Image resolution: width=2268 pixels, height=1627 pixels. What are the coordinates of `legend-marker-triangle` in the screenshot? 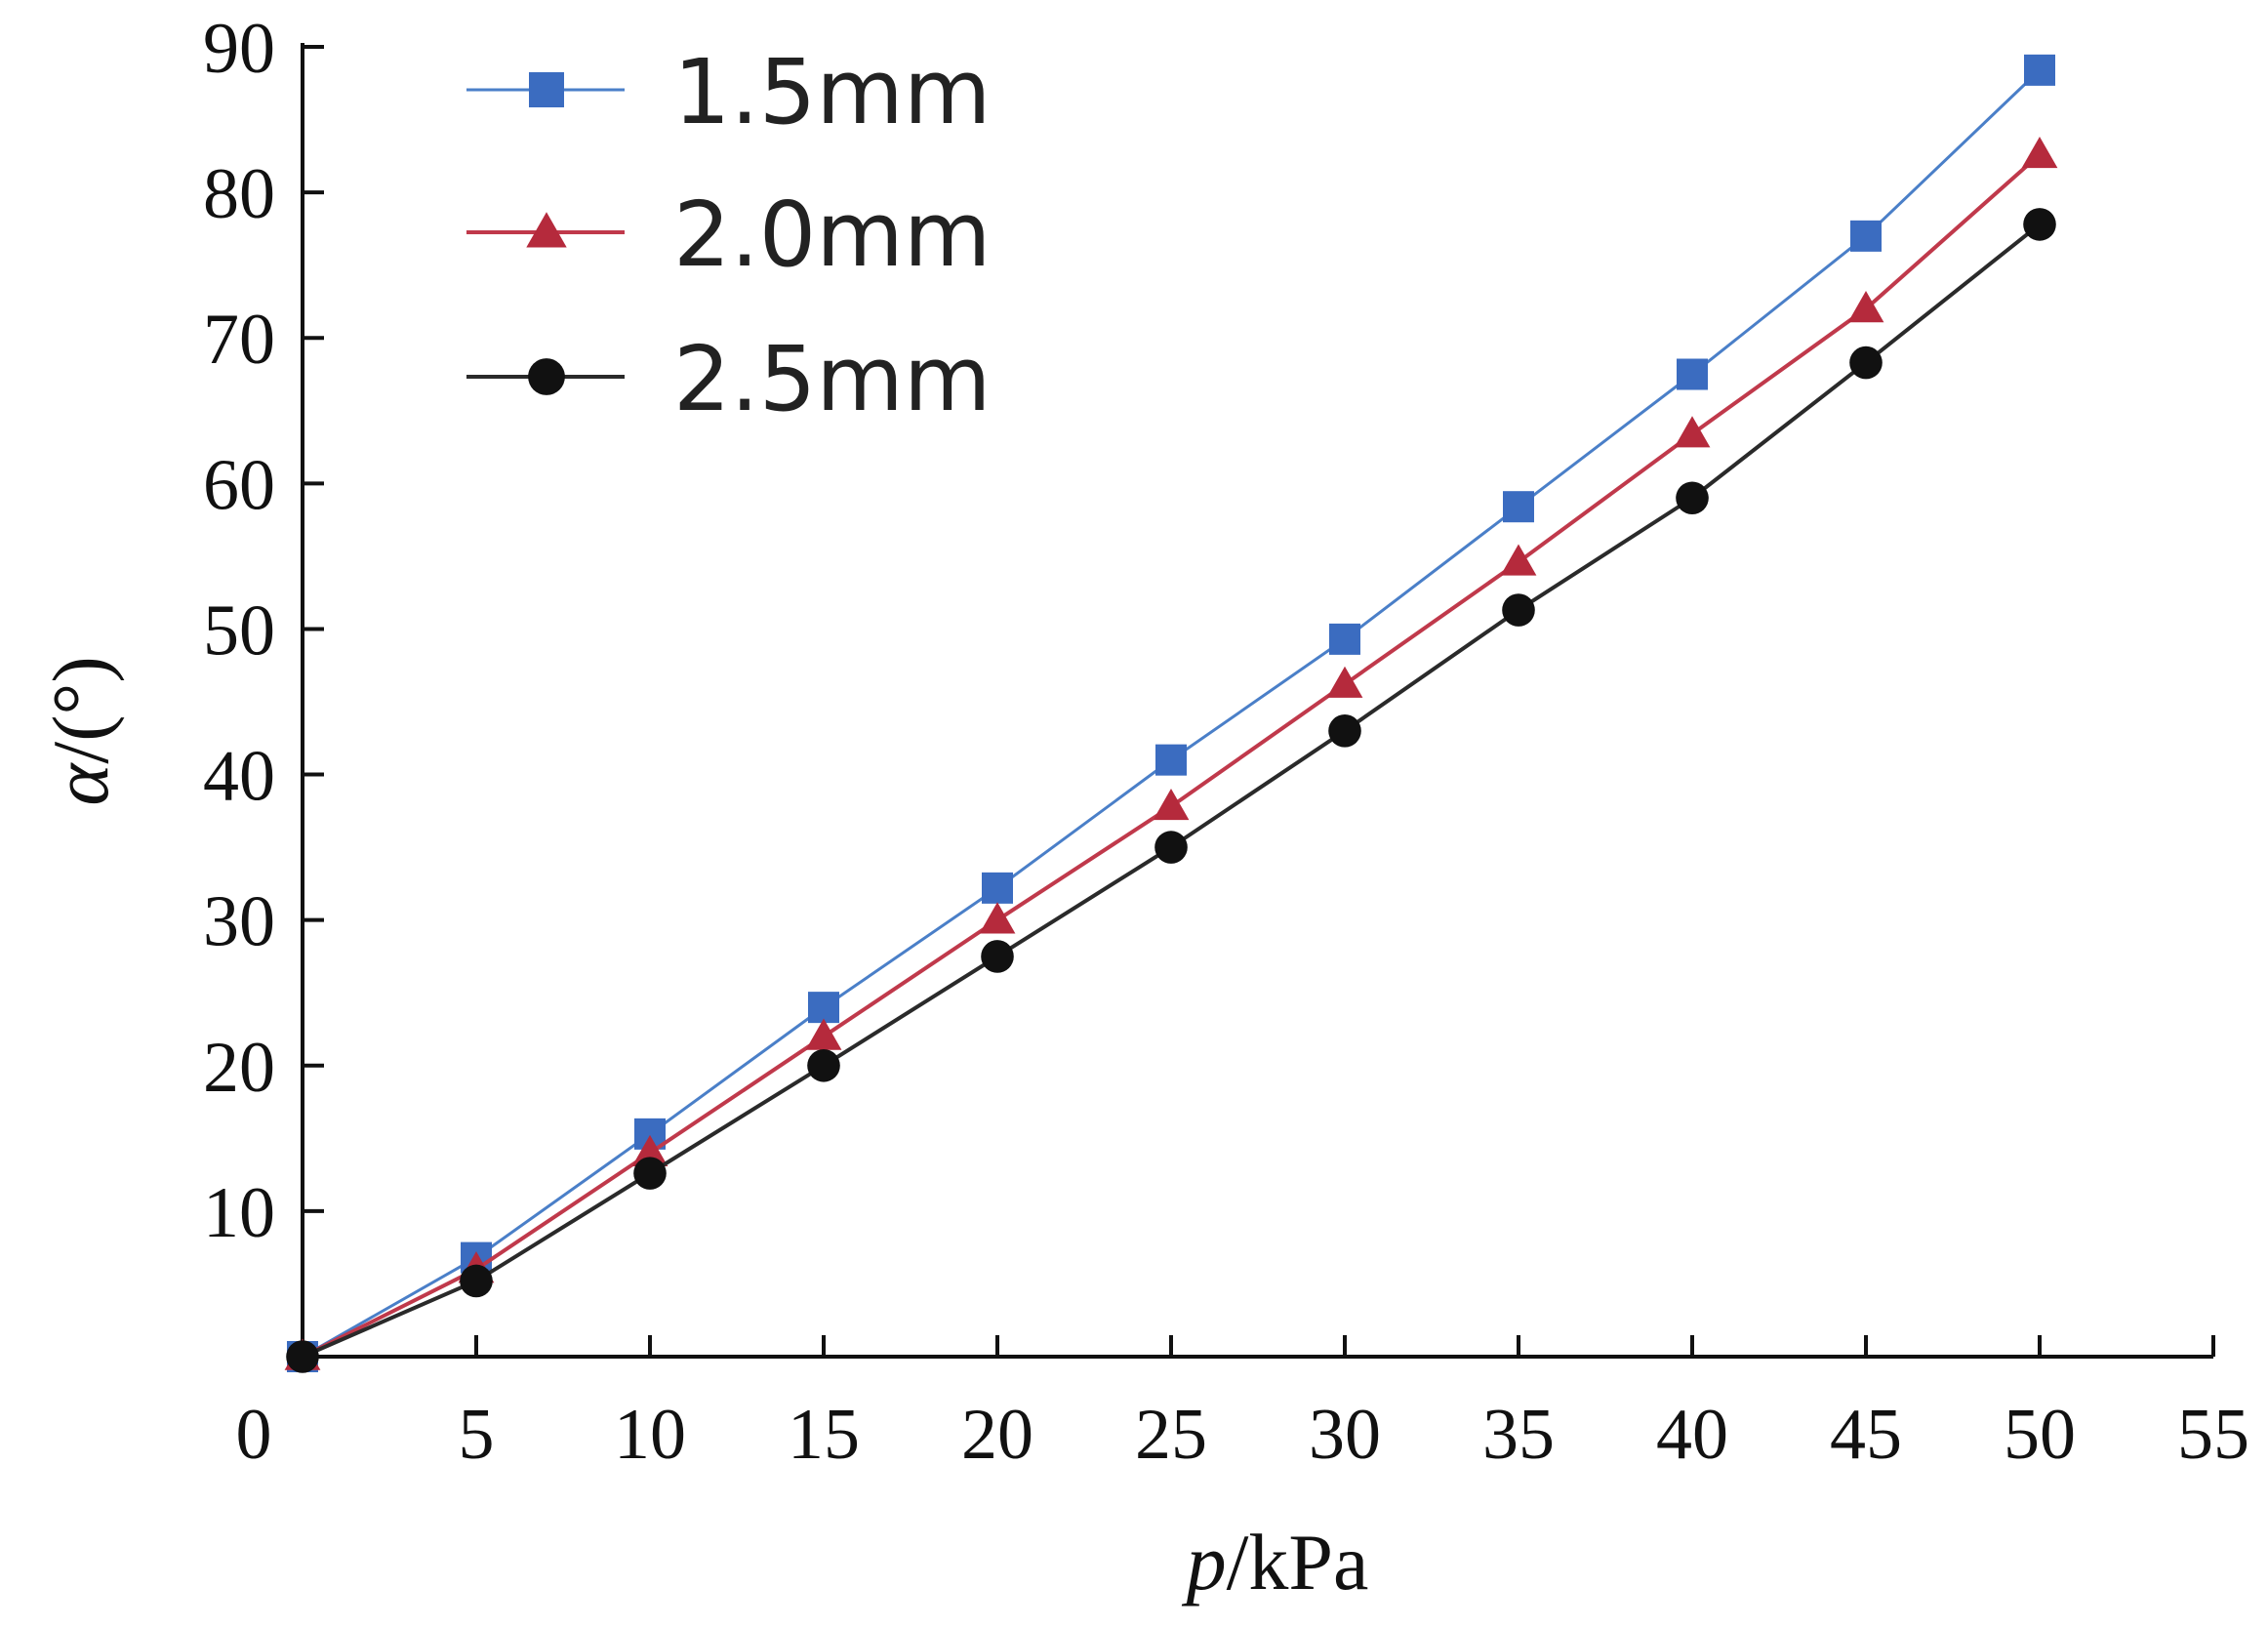 It's located at (547, 230).